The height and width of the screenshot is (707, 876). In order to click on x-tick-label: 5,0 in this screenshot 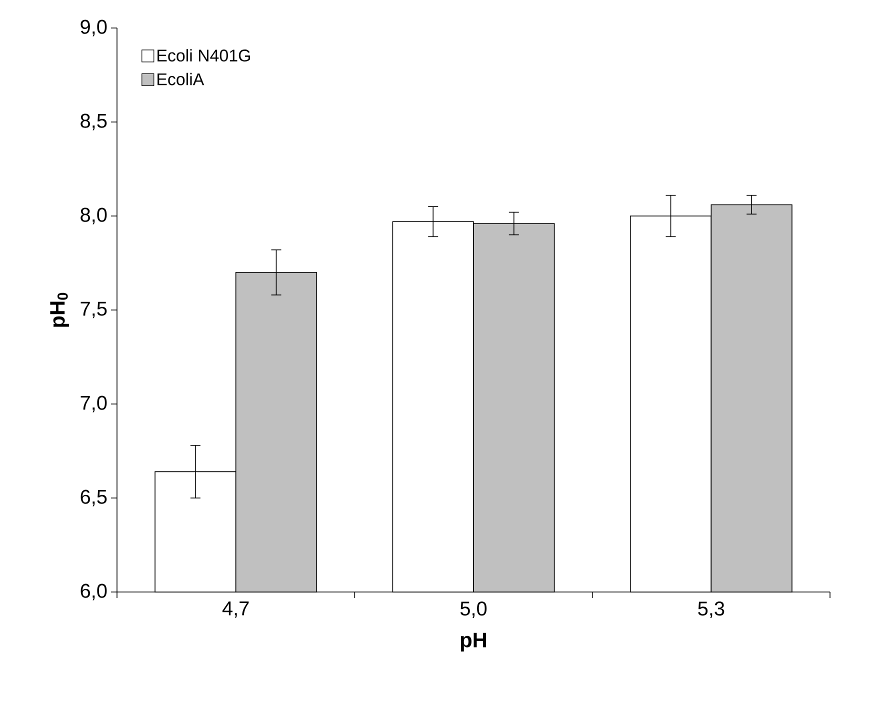, I will do `click(473, 610)`.